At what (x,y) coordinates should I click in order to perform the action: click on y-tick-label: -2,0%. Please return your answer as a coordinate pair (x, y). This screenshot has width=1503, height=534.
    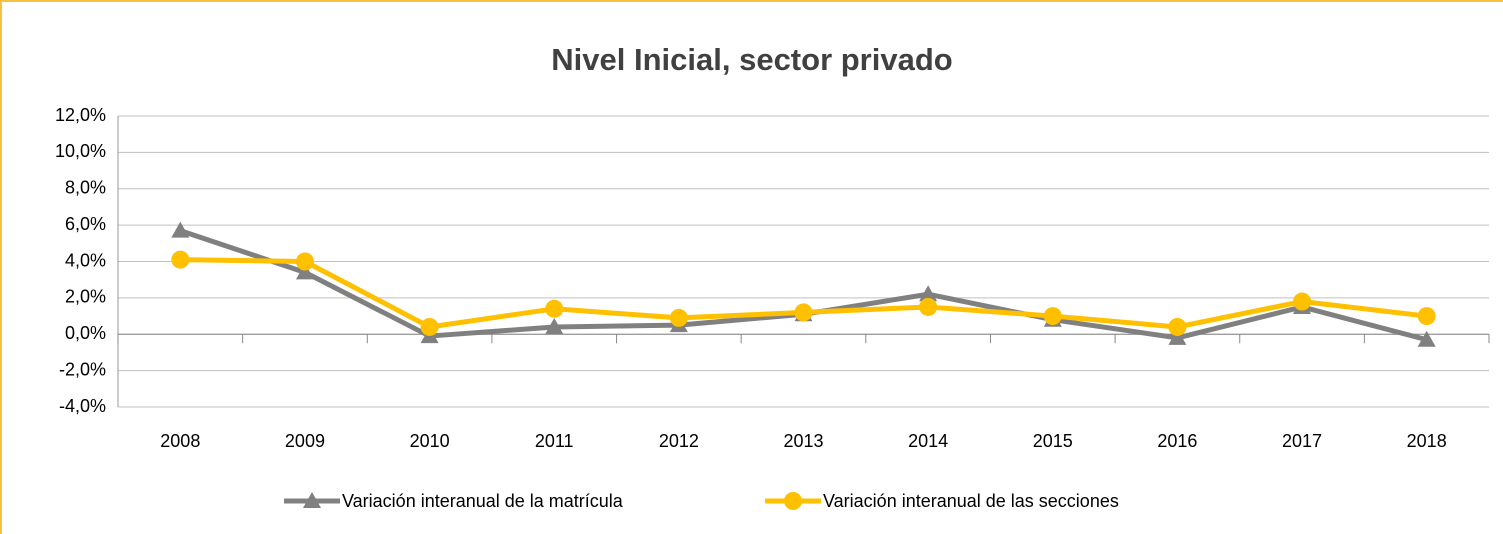
    Looking at the image, I should click on (82, 369).